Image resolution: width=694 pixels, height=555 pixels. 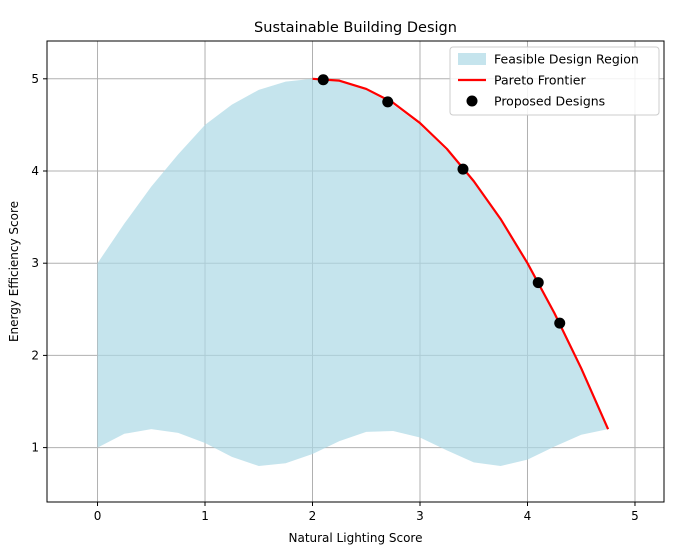 What do you see at coordinates (420, 516) in the screenshot?
I see `x-tick-label: 3` at bounding box center [420, 516].